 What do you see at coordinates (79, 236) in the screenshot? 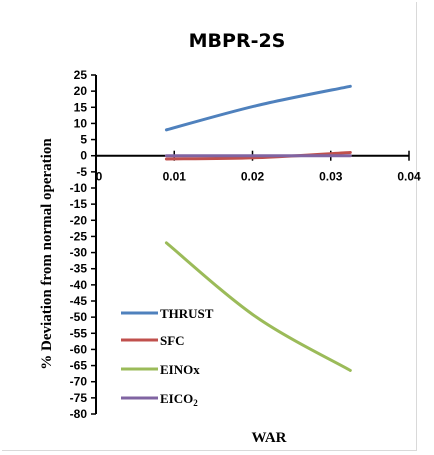
I see `y-tick-label: -25` at bounding box center [79, 236].